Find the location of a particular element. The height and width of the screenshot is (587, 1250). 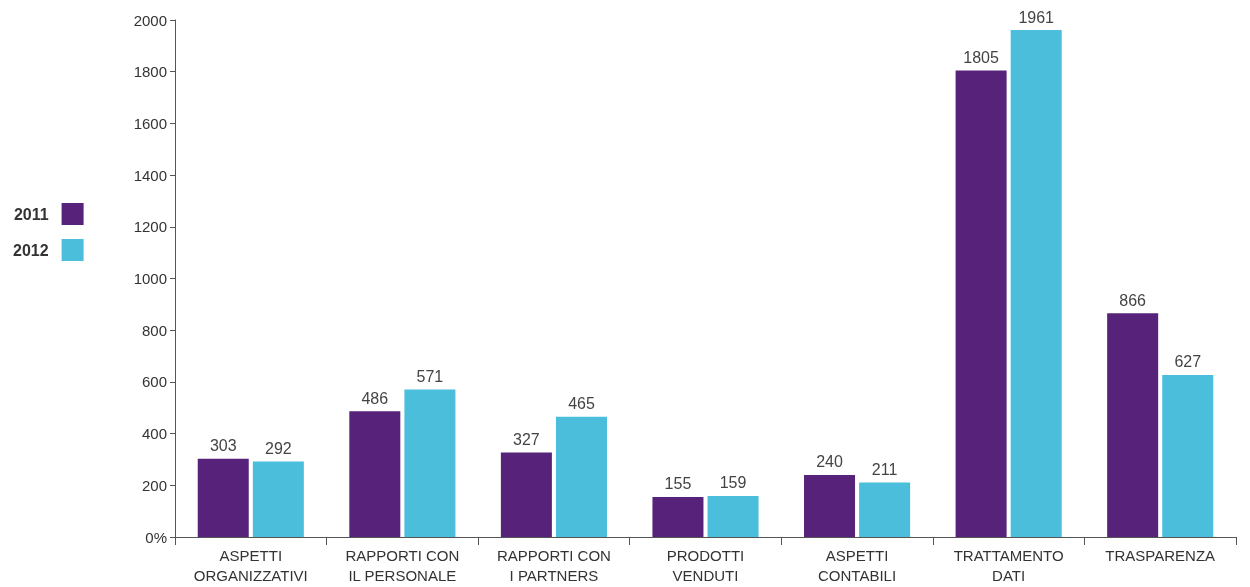

data-label: 327 is located at coordinates (526, 439).